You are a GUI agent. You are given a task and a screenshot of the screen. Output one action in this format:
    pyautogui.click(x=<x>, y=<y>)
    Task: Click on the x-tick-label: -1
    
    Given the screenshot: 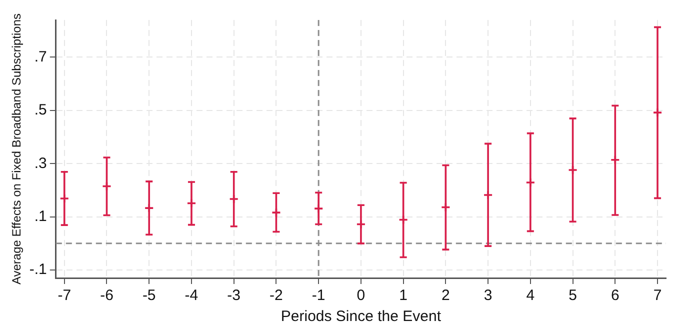 What is the action you would take?
    pyautogui.click(x=319, y=295)
    